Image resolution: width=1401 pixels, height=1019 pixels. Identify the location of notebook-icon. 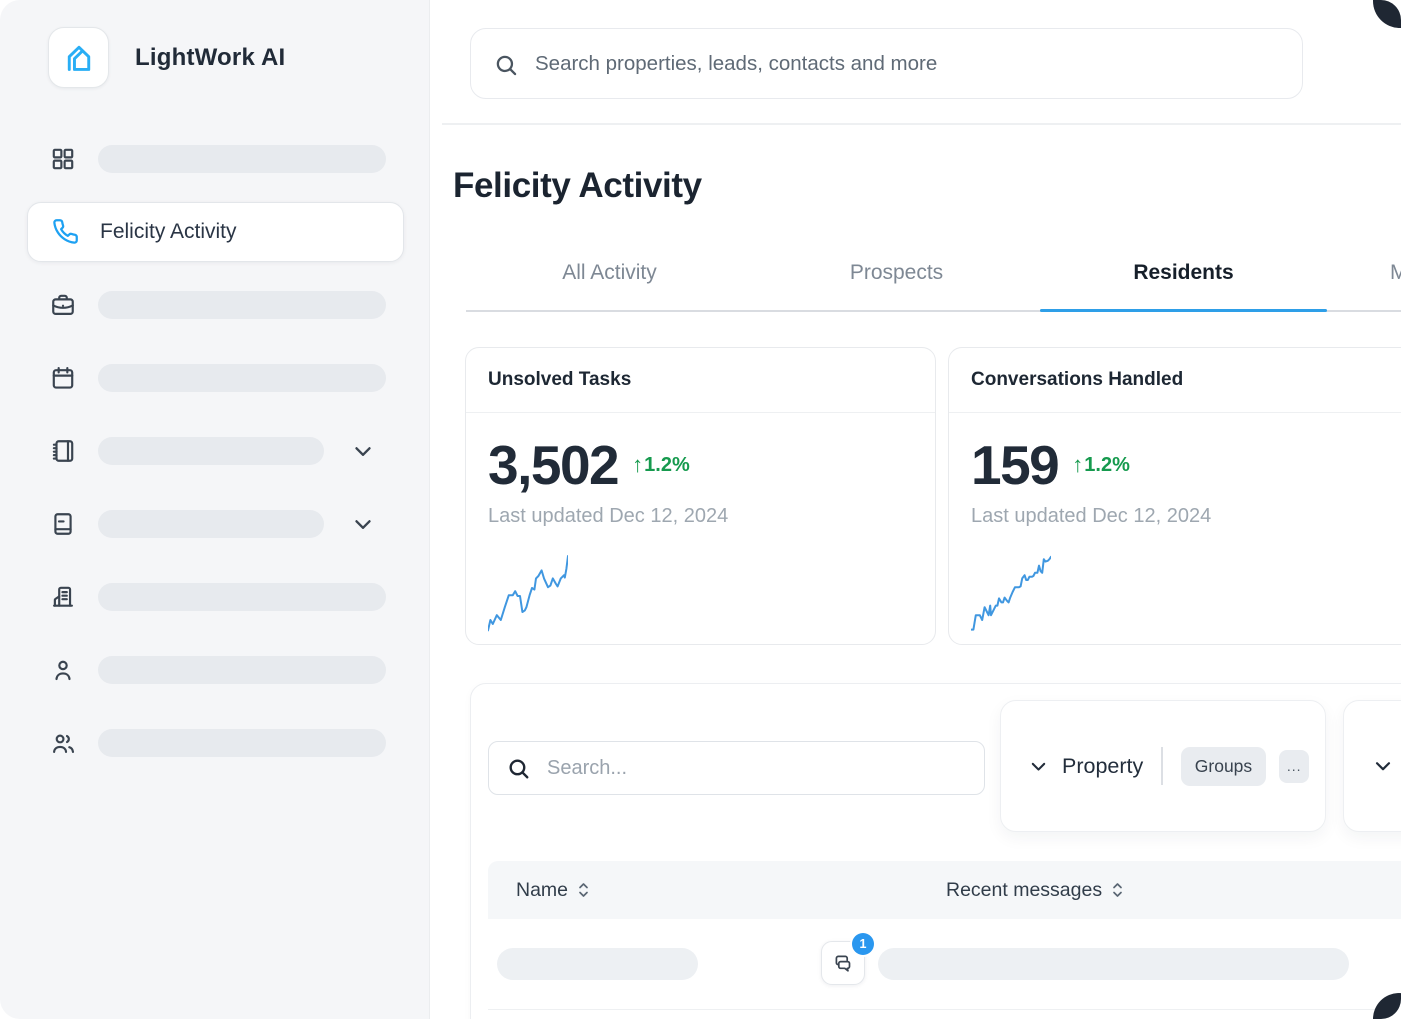
(63, 451).